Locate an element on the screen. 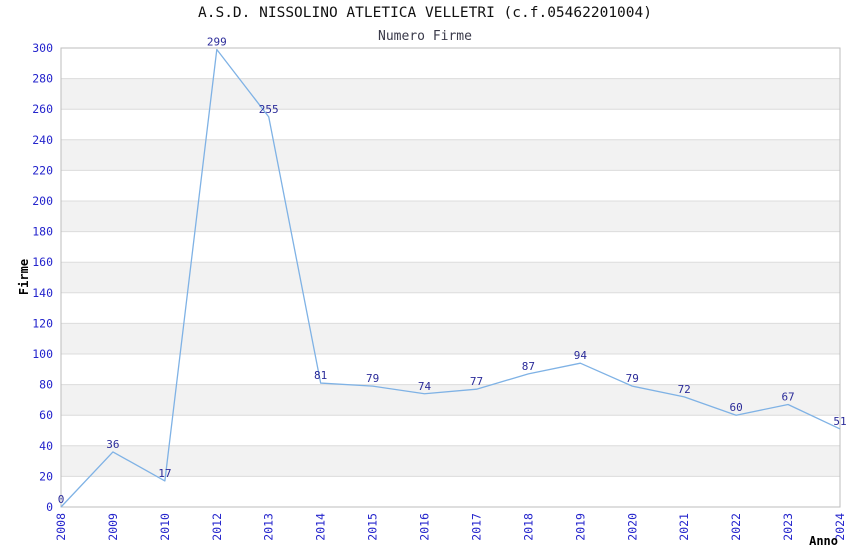 Image resolution: width=850 pixels, height=550 pixels. y-tick-label: 160 is located at coordinates (42, 262).